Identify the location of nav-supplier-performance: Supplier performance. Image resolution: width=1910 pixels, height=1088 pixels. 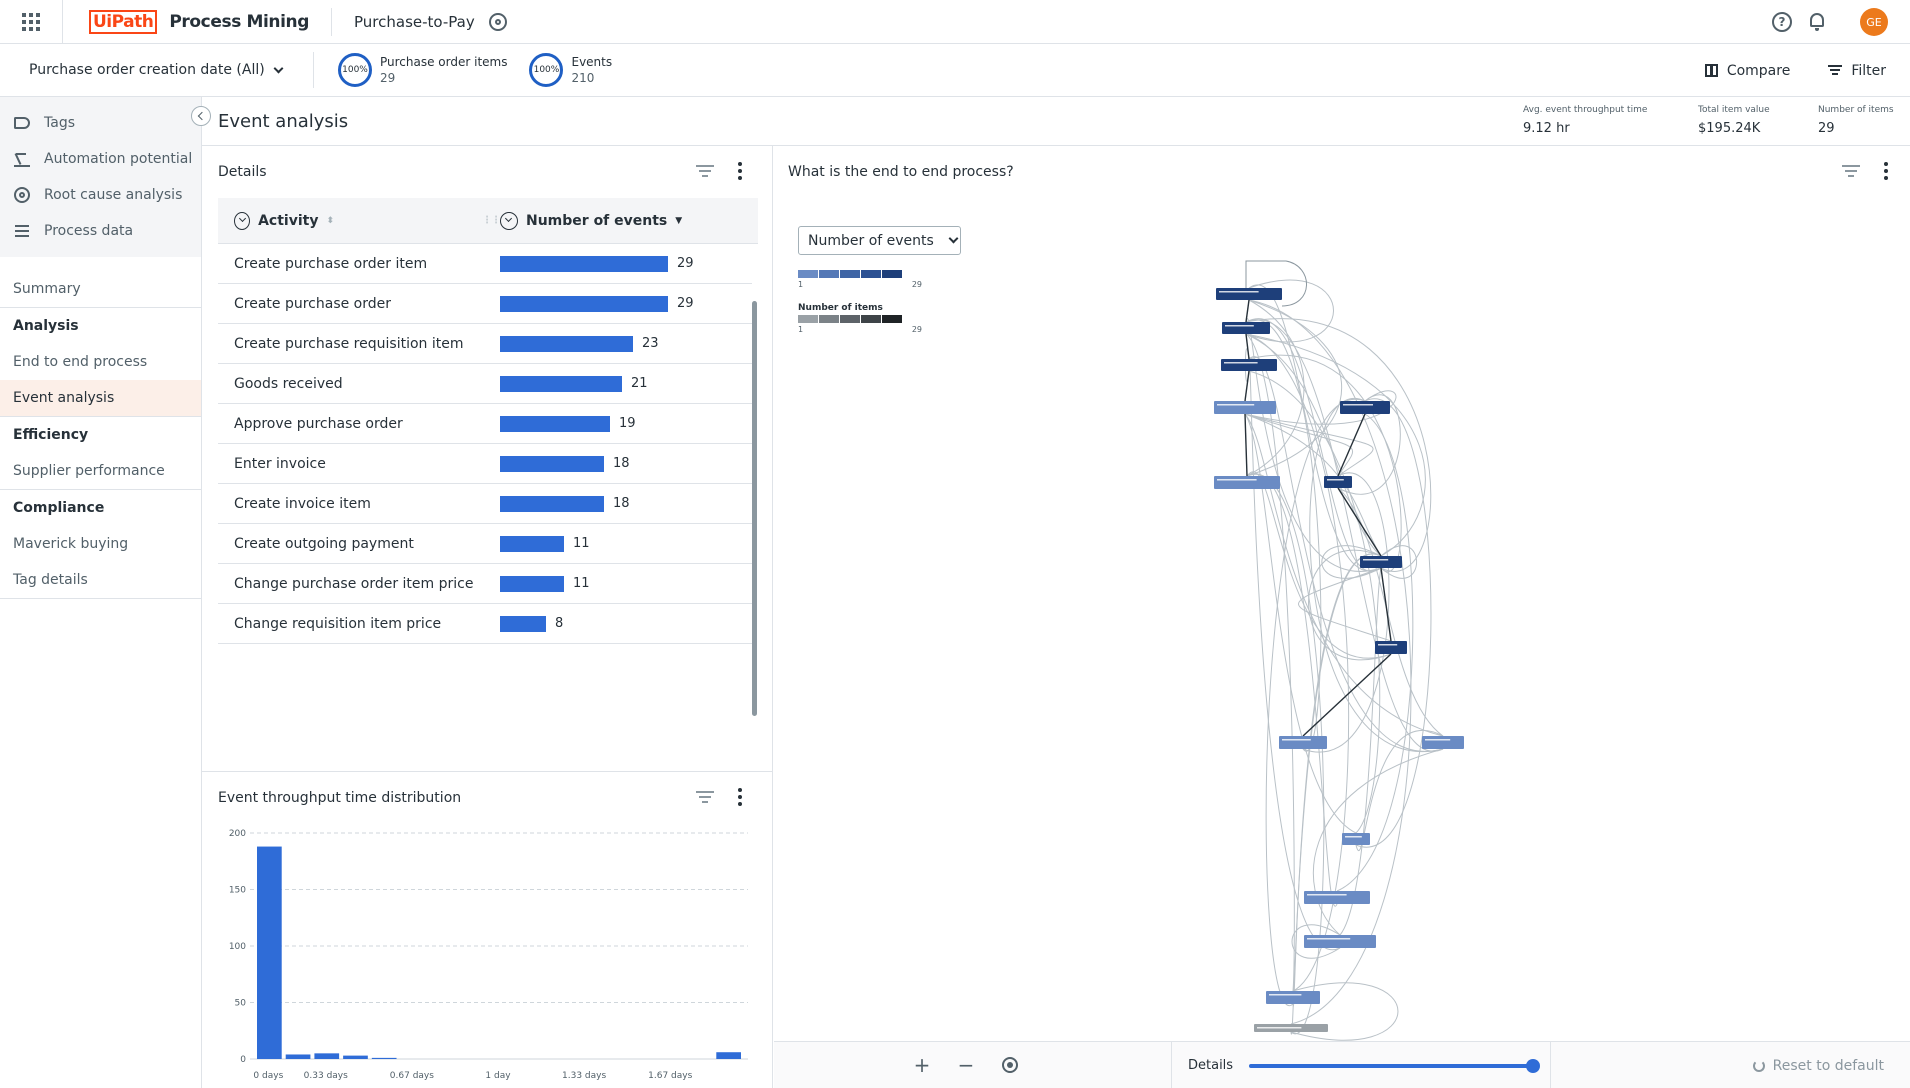
(89, 471).